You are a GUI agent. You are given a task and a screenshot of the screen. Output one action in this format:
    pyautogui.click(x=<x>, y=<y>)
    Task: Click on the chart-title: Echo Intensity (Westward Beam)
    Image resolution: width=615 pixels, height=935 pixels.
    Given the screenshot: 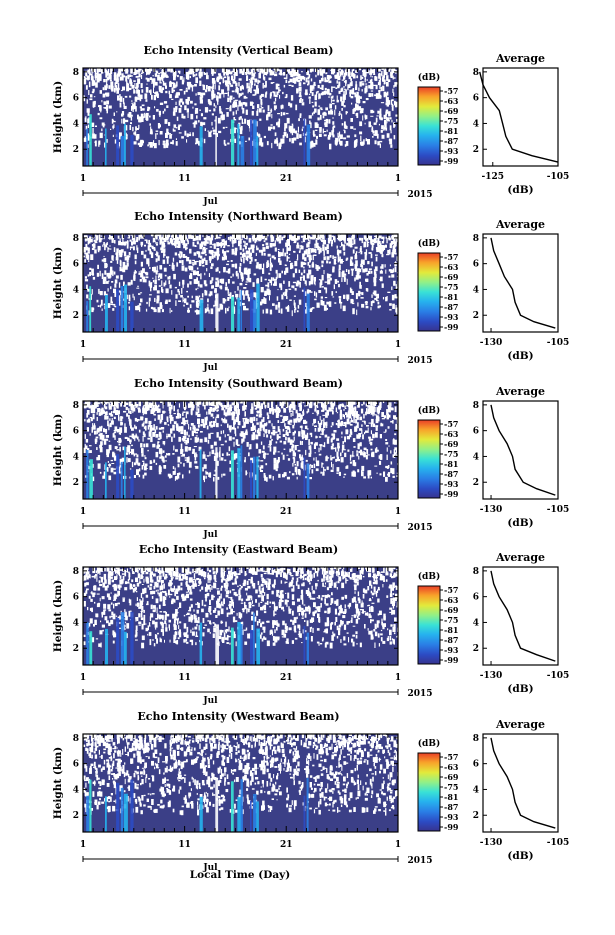 What is the action you would take?
    pyautogui.click(x=238, y=716)
    